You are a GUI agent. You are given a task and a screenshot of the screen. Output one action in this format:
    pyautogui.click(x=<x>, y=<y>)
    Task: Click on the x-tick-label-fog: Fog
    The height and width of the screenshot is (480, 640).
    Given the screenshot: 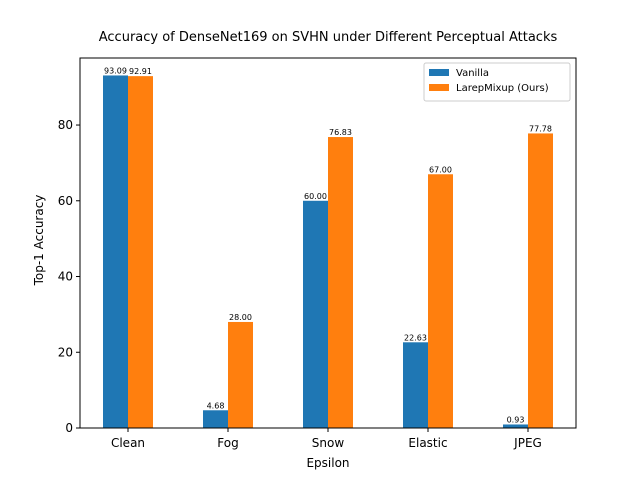 What is the action you would take?
    pyautogui.click(x=227, y=443)
    